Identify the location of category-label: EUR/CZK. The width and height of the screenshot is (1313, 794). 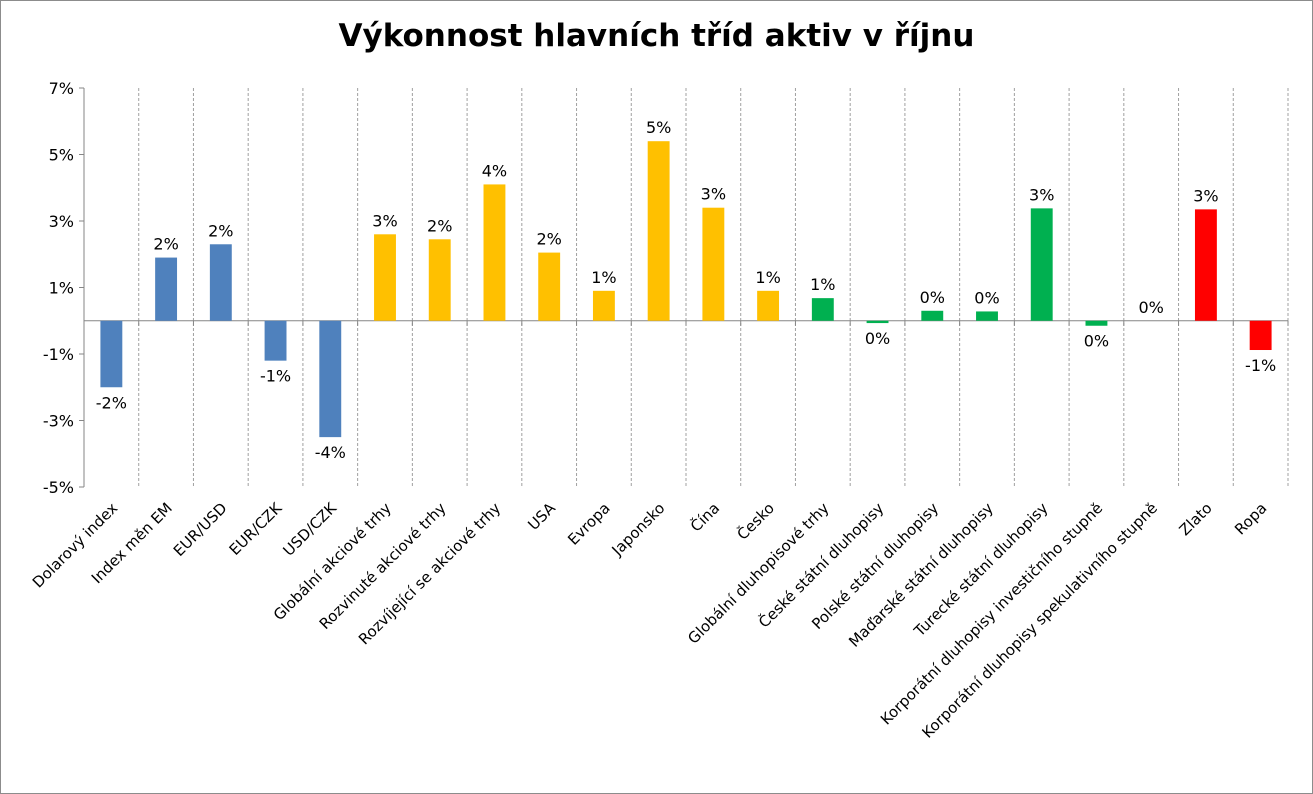
(256, 528).